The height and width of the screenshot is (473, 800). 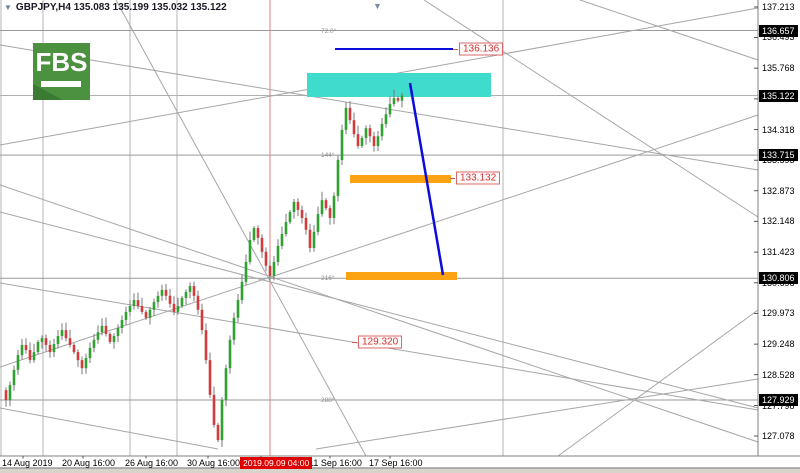 I want to click on price-tag-label: 136.136, so click(x=481, y=49).